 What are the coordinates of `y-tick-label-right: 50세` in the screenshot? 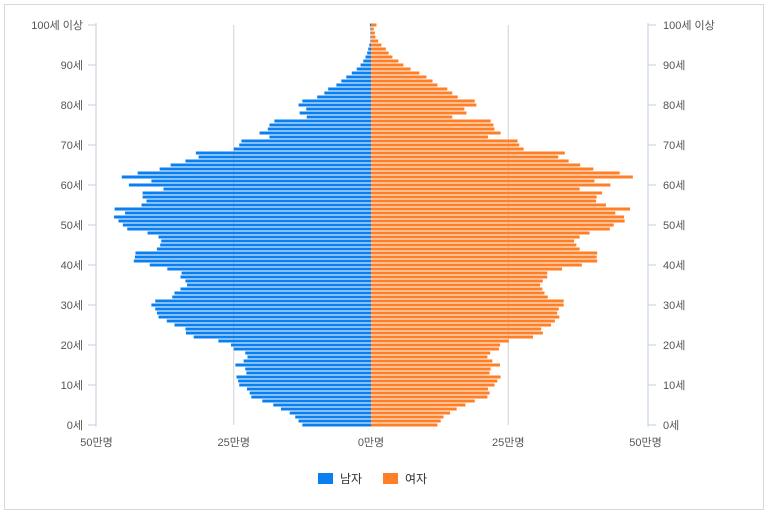 It's located at (674, 225).